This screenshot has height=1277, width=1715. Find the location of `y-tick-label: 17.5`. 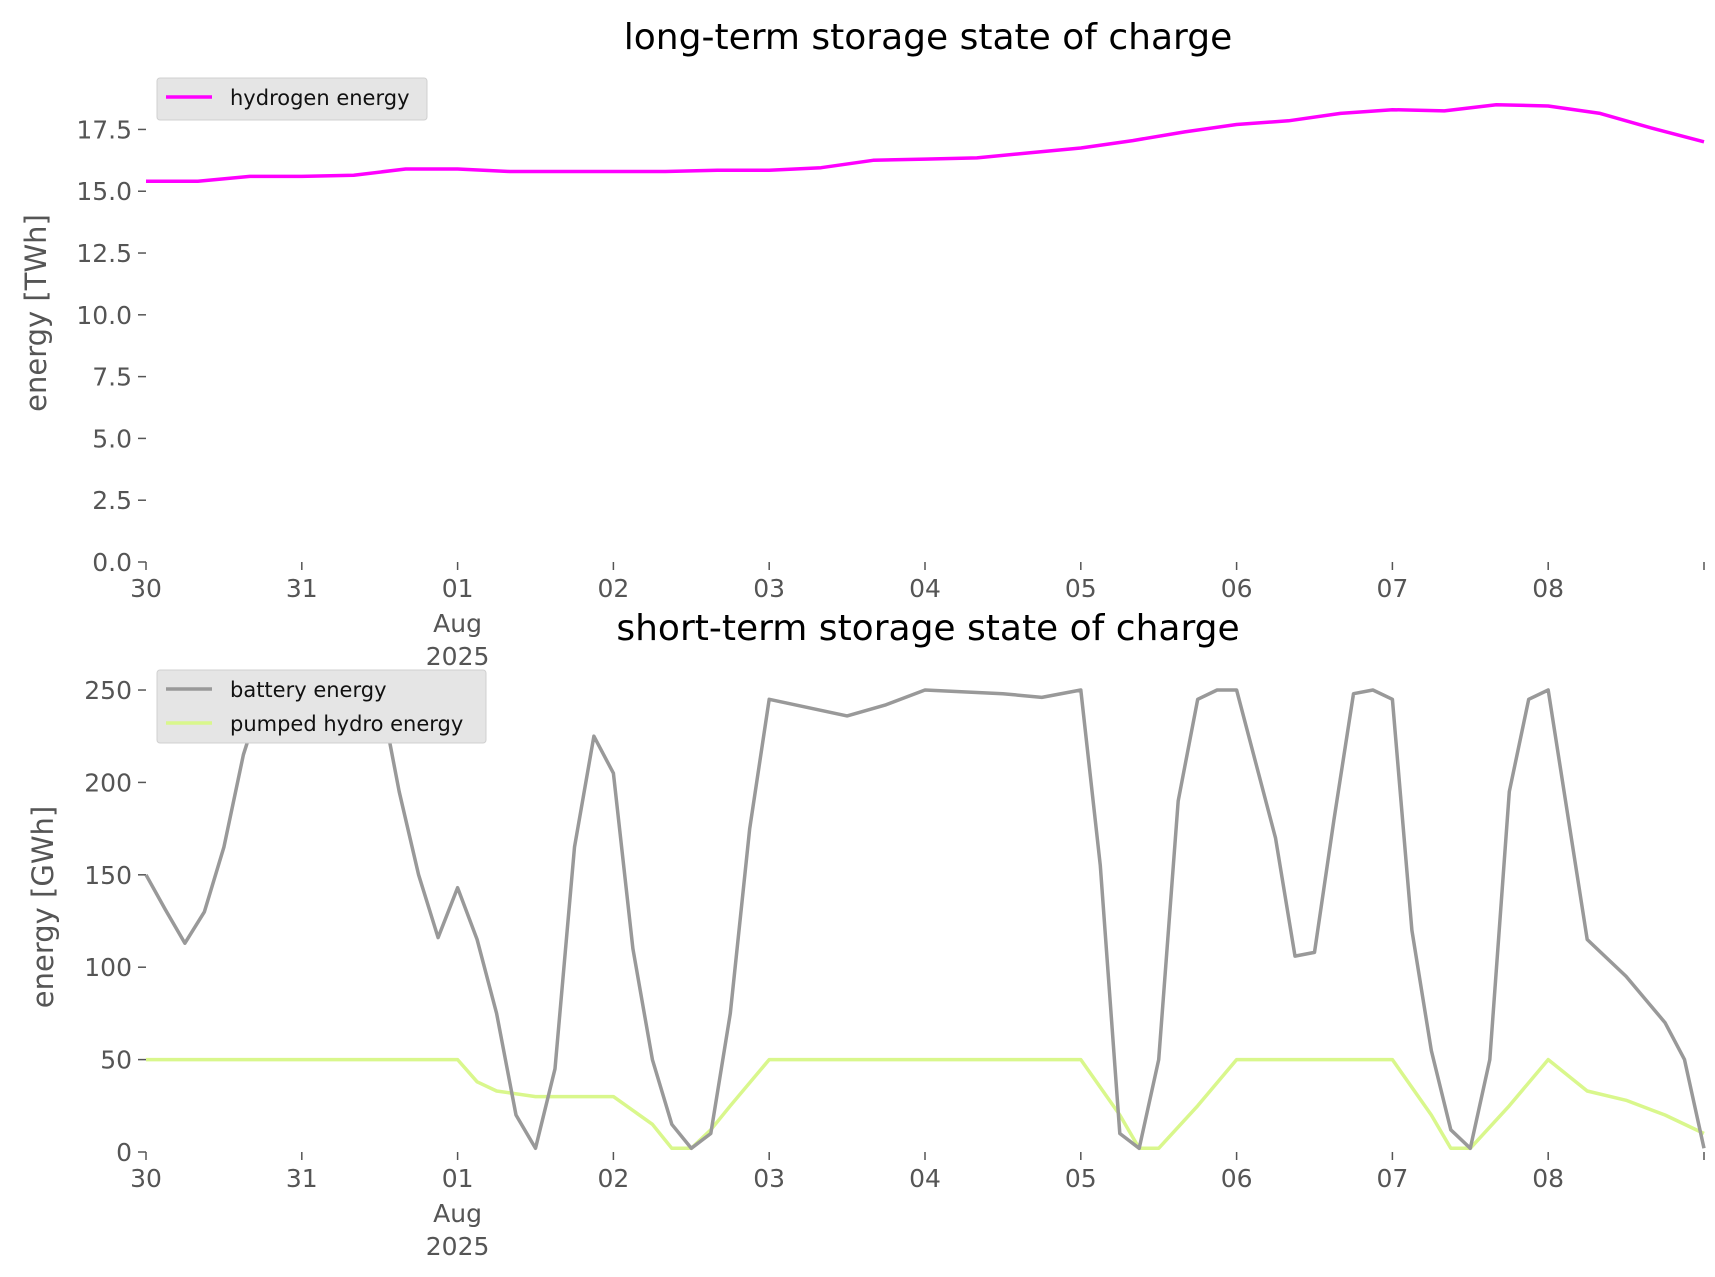

y-tick-label: 17.5 is located at coordinates (104, 129).